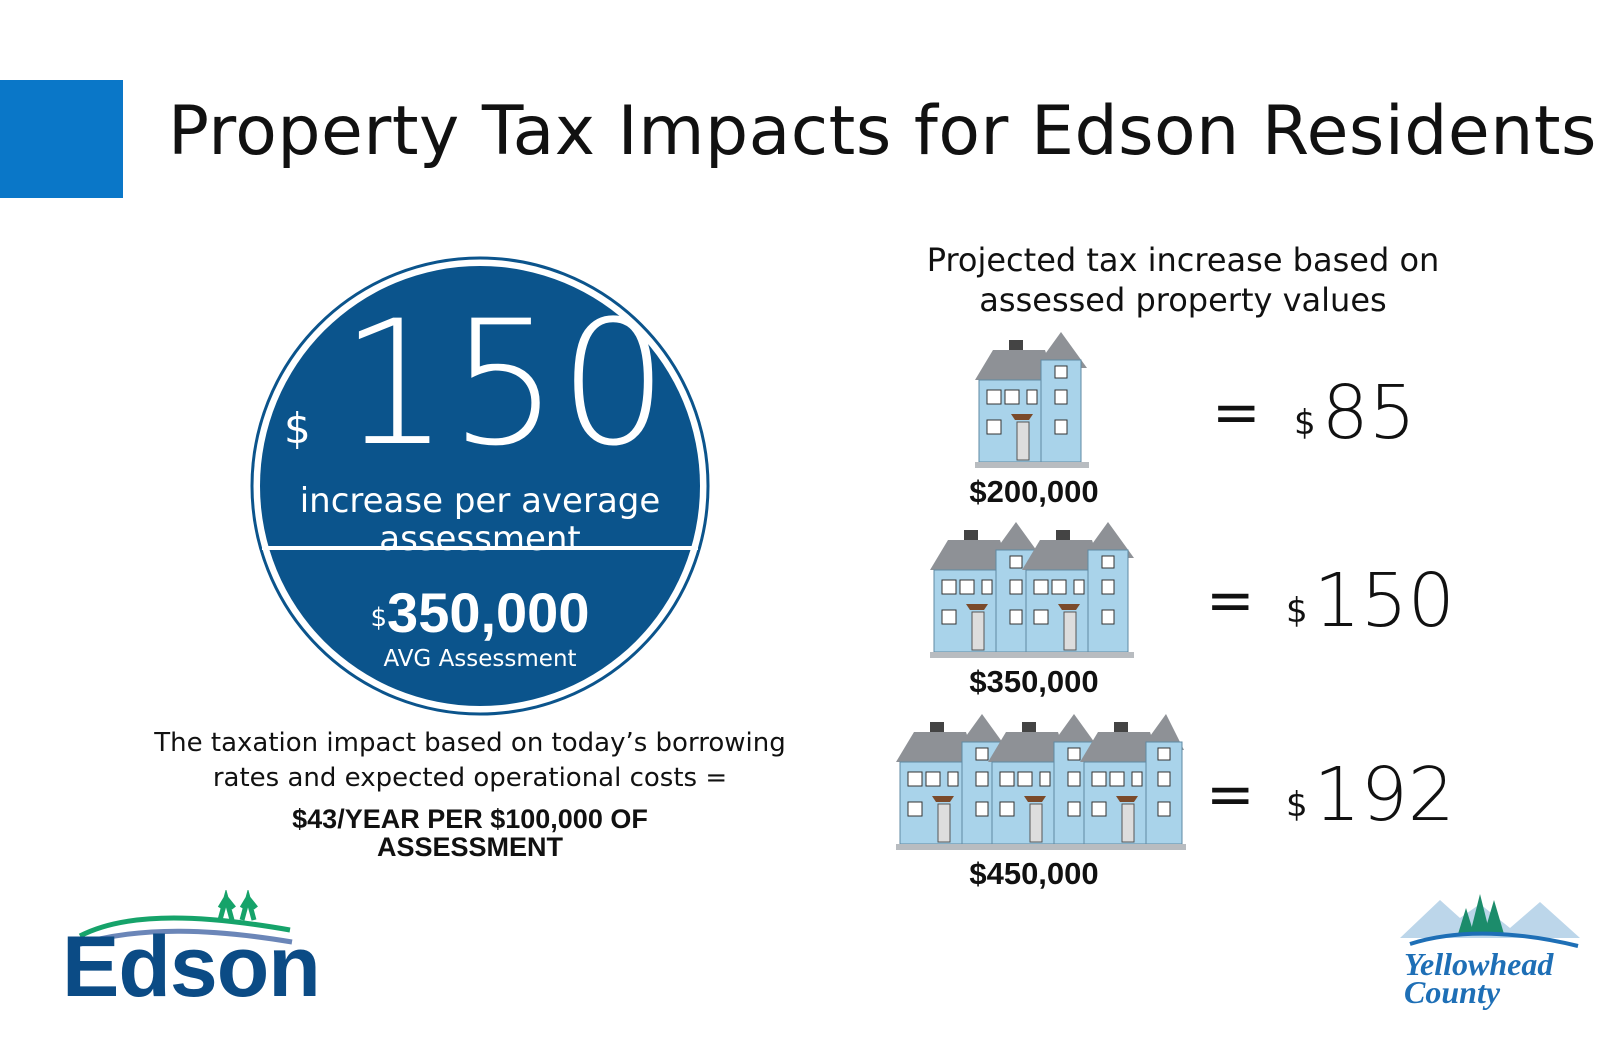  Describe the element at coordinates (1041, 786) in the screenshot. I see `house-icon-triple` at that location.